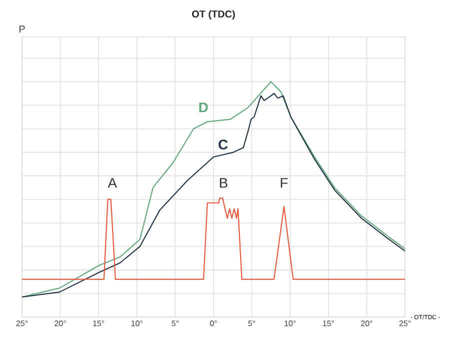 The width and height of the screenshot is (461, 352). Describe the element at coordinates (284, 183) in the screenshot. I see `annotation: F` at that location.